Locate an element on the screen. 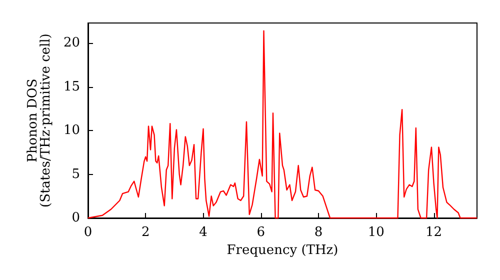  y-tick-label: 0 is located at coordinates (76, 218).